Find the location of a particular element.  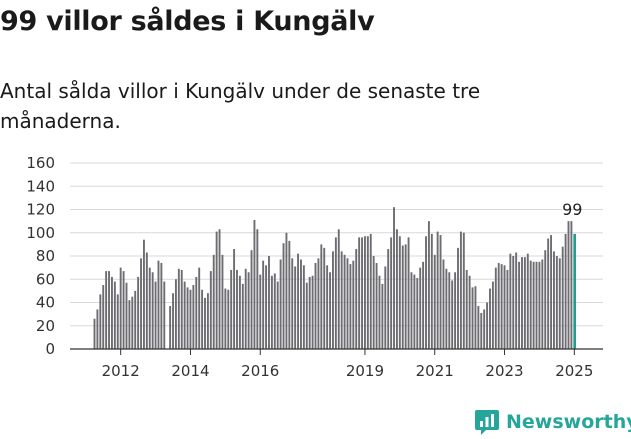

y-tick-label: 120 is located at coordinates (40, 210).